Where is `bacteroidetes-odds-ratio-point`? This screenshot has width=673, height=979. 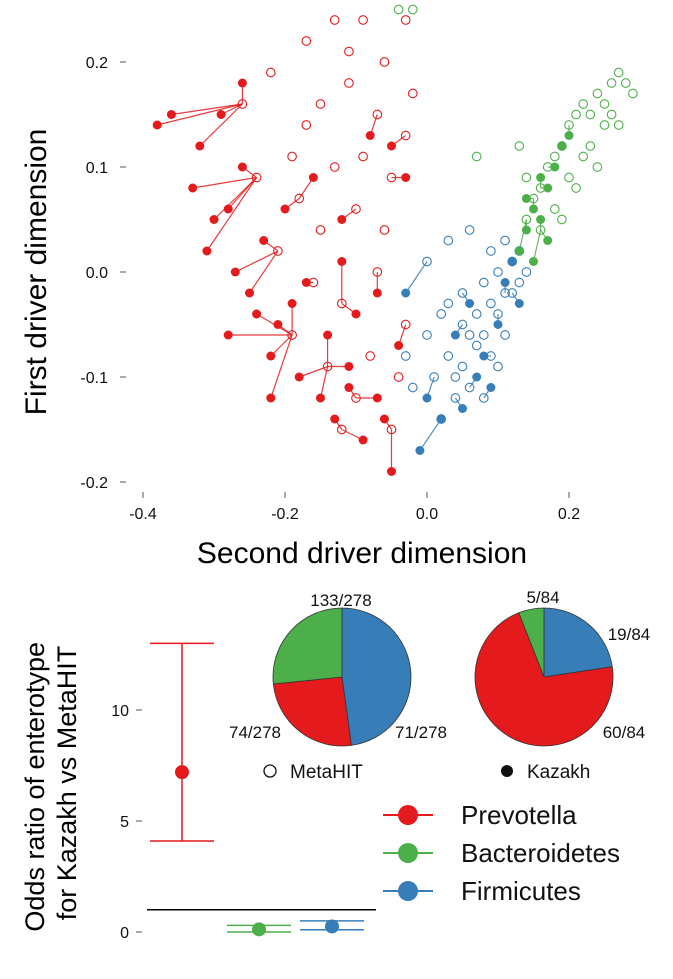
bacteroidetes-odds-ratio-point is located at coordinates (259, 929).